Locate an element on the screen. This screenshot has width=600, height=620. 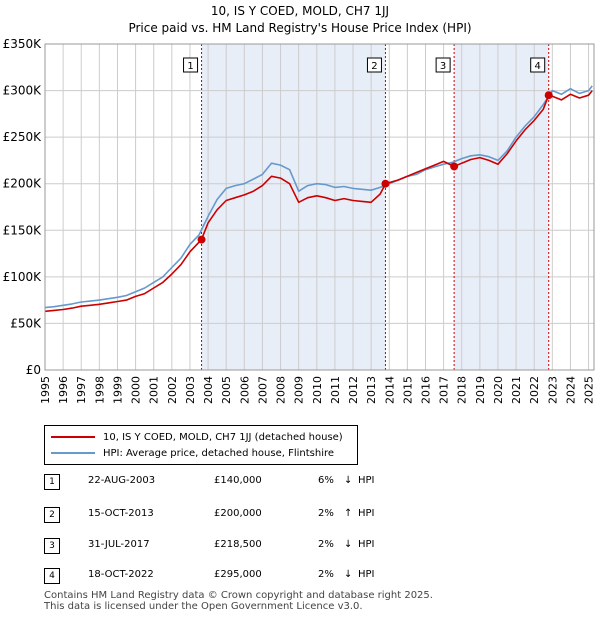
x-tick-label: 2025 is located at coordinates (589, 390).